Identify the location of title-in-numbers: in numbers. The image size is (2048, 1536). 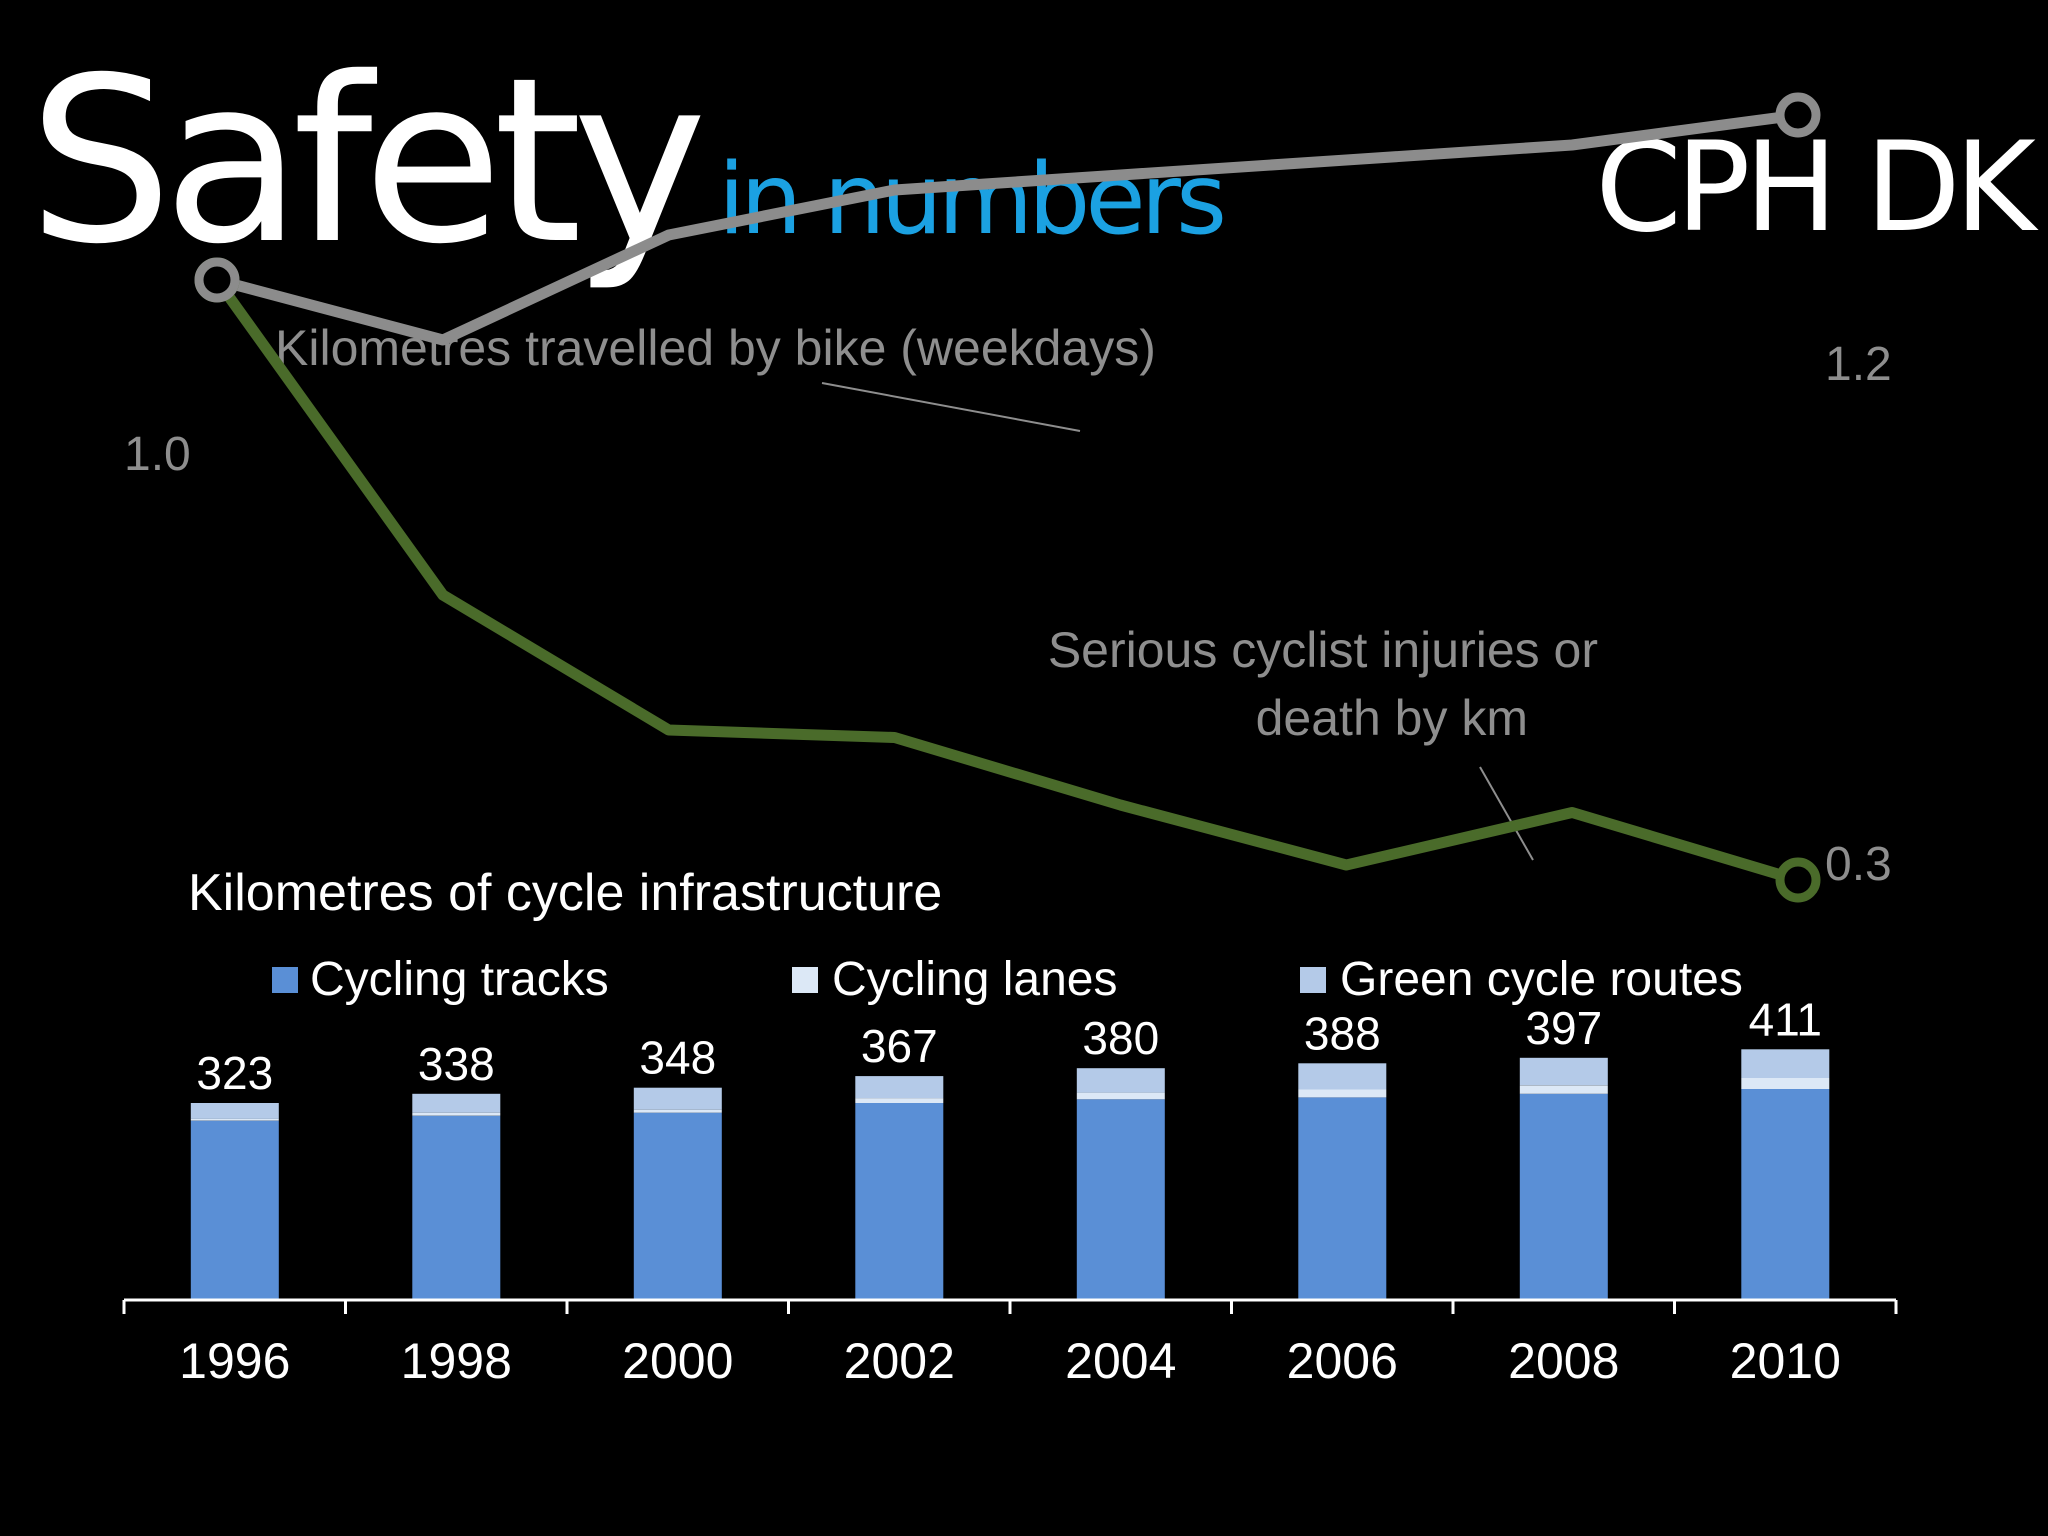
(970, 200).